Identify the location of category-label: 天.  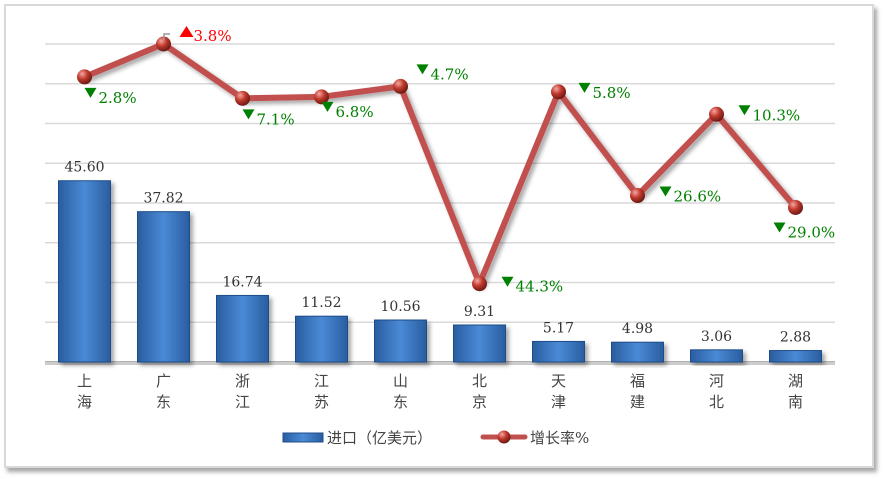
(558, 381).